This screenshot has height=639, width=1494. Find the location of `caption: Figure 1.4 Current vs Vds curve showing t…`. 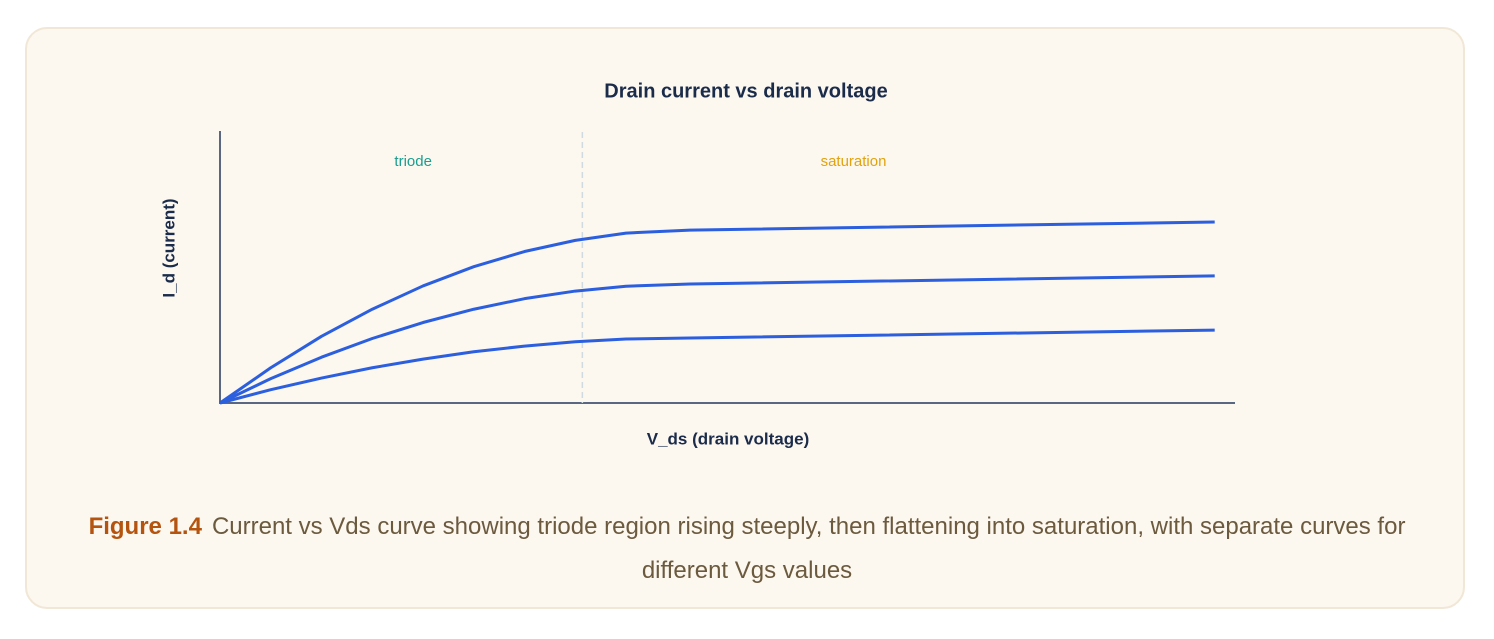

caption: Figure 1.4 Current vs Vds curve showing t… is located at coordinates (747, 549).